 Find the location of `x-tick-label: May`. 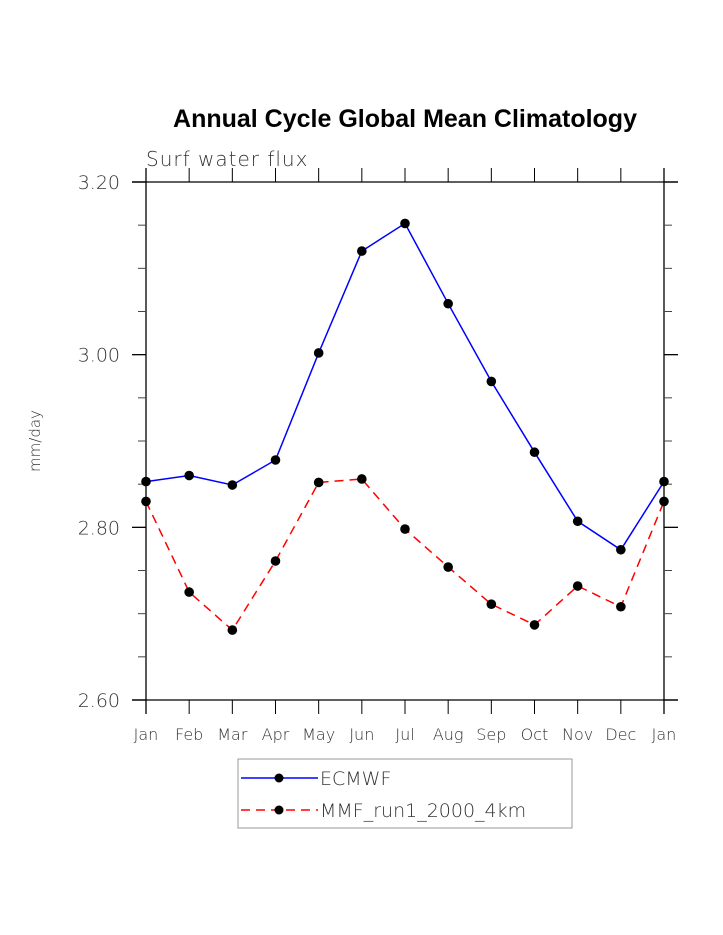

x-tick-label: May is located at coordinates (318, 734).